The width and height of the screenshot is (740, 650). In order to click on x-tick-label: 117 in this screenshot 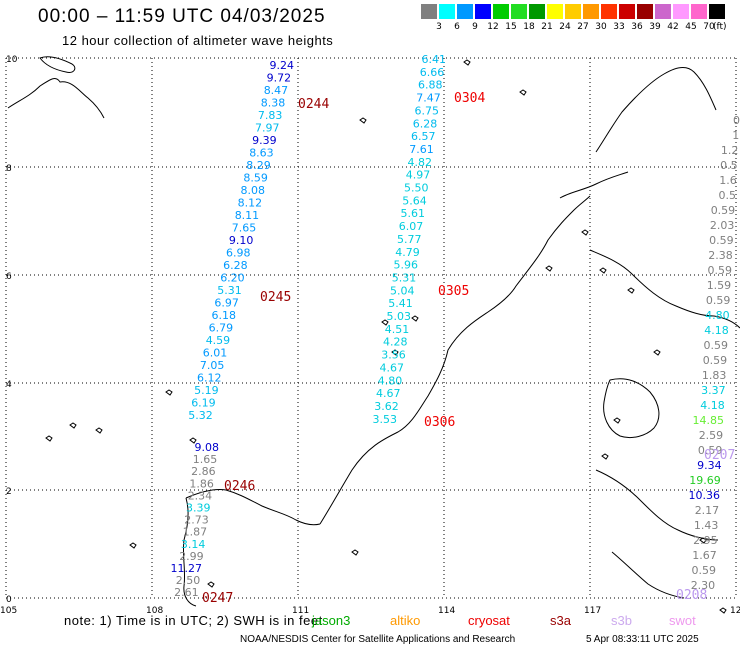, I will do `click(592, 611)`.